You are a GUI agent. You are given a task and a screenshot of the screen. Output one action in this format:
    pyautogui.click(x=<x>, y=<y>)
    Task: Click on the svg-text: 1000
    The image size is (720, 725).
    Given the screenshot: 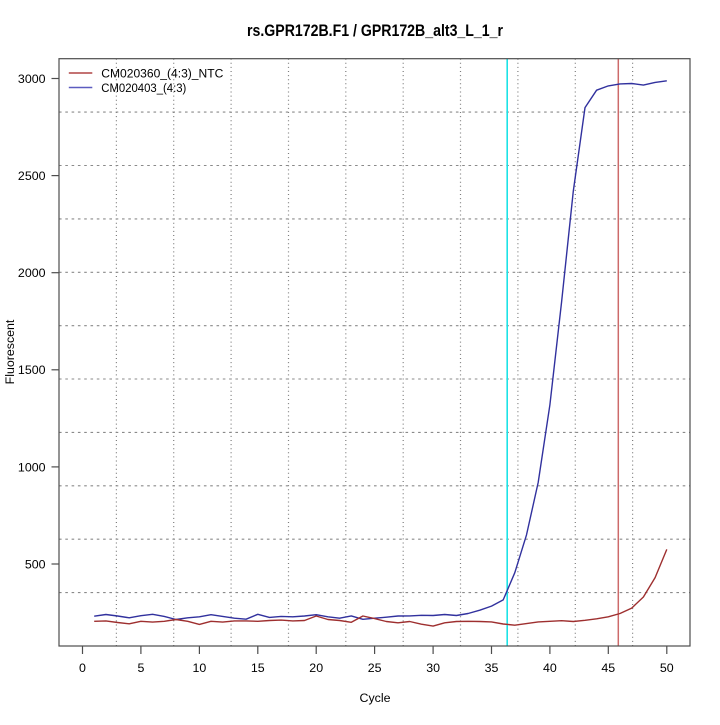 What is the action you would take?
    pyautogui.click(x=32, y=467)
    